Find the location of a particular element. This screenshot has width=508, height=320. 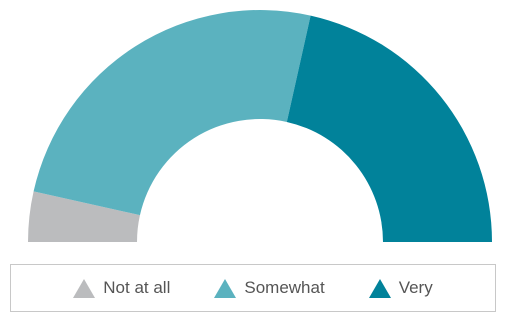

slice-not-at-all is located at coordinates (84, 216).